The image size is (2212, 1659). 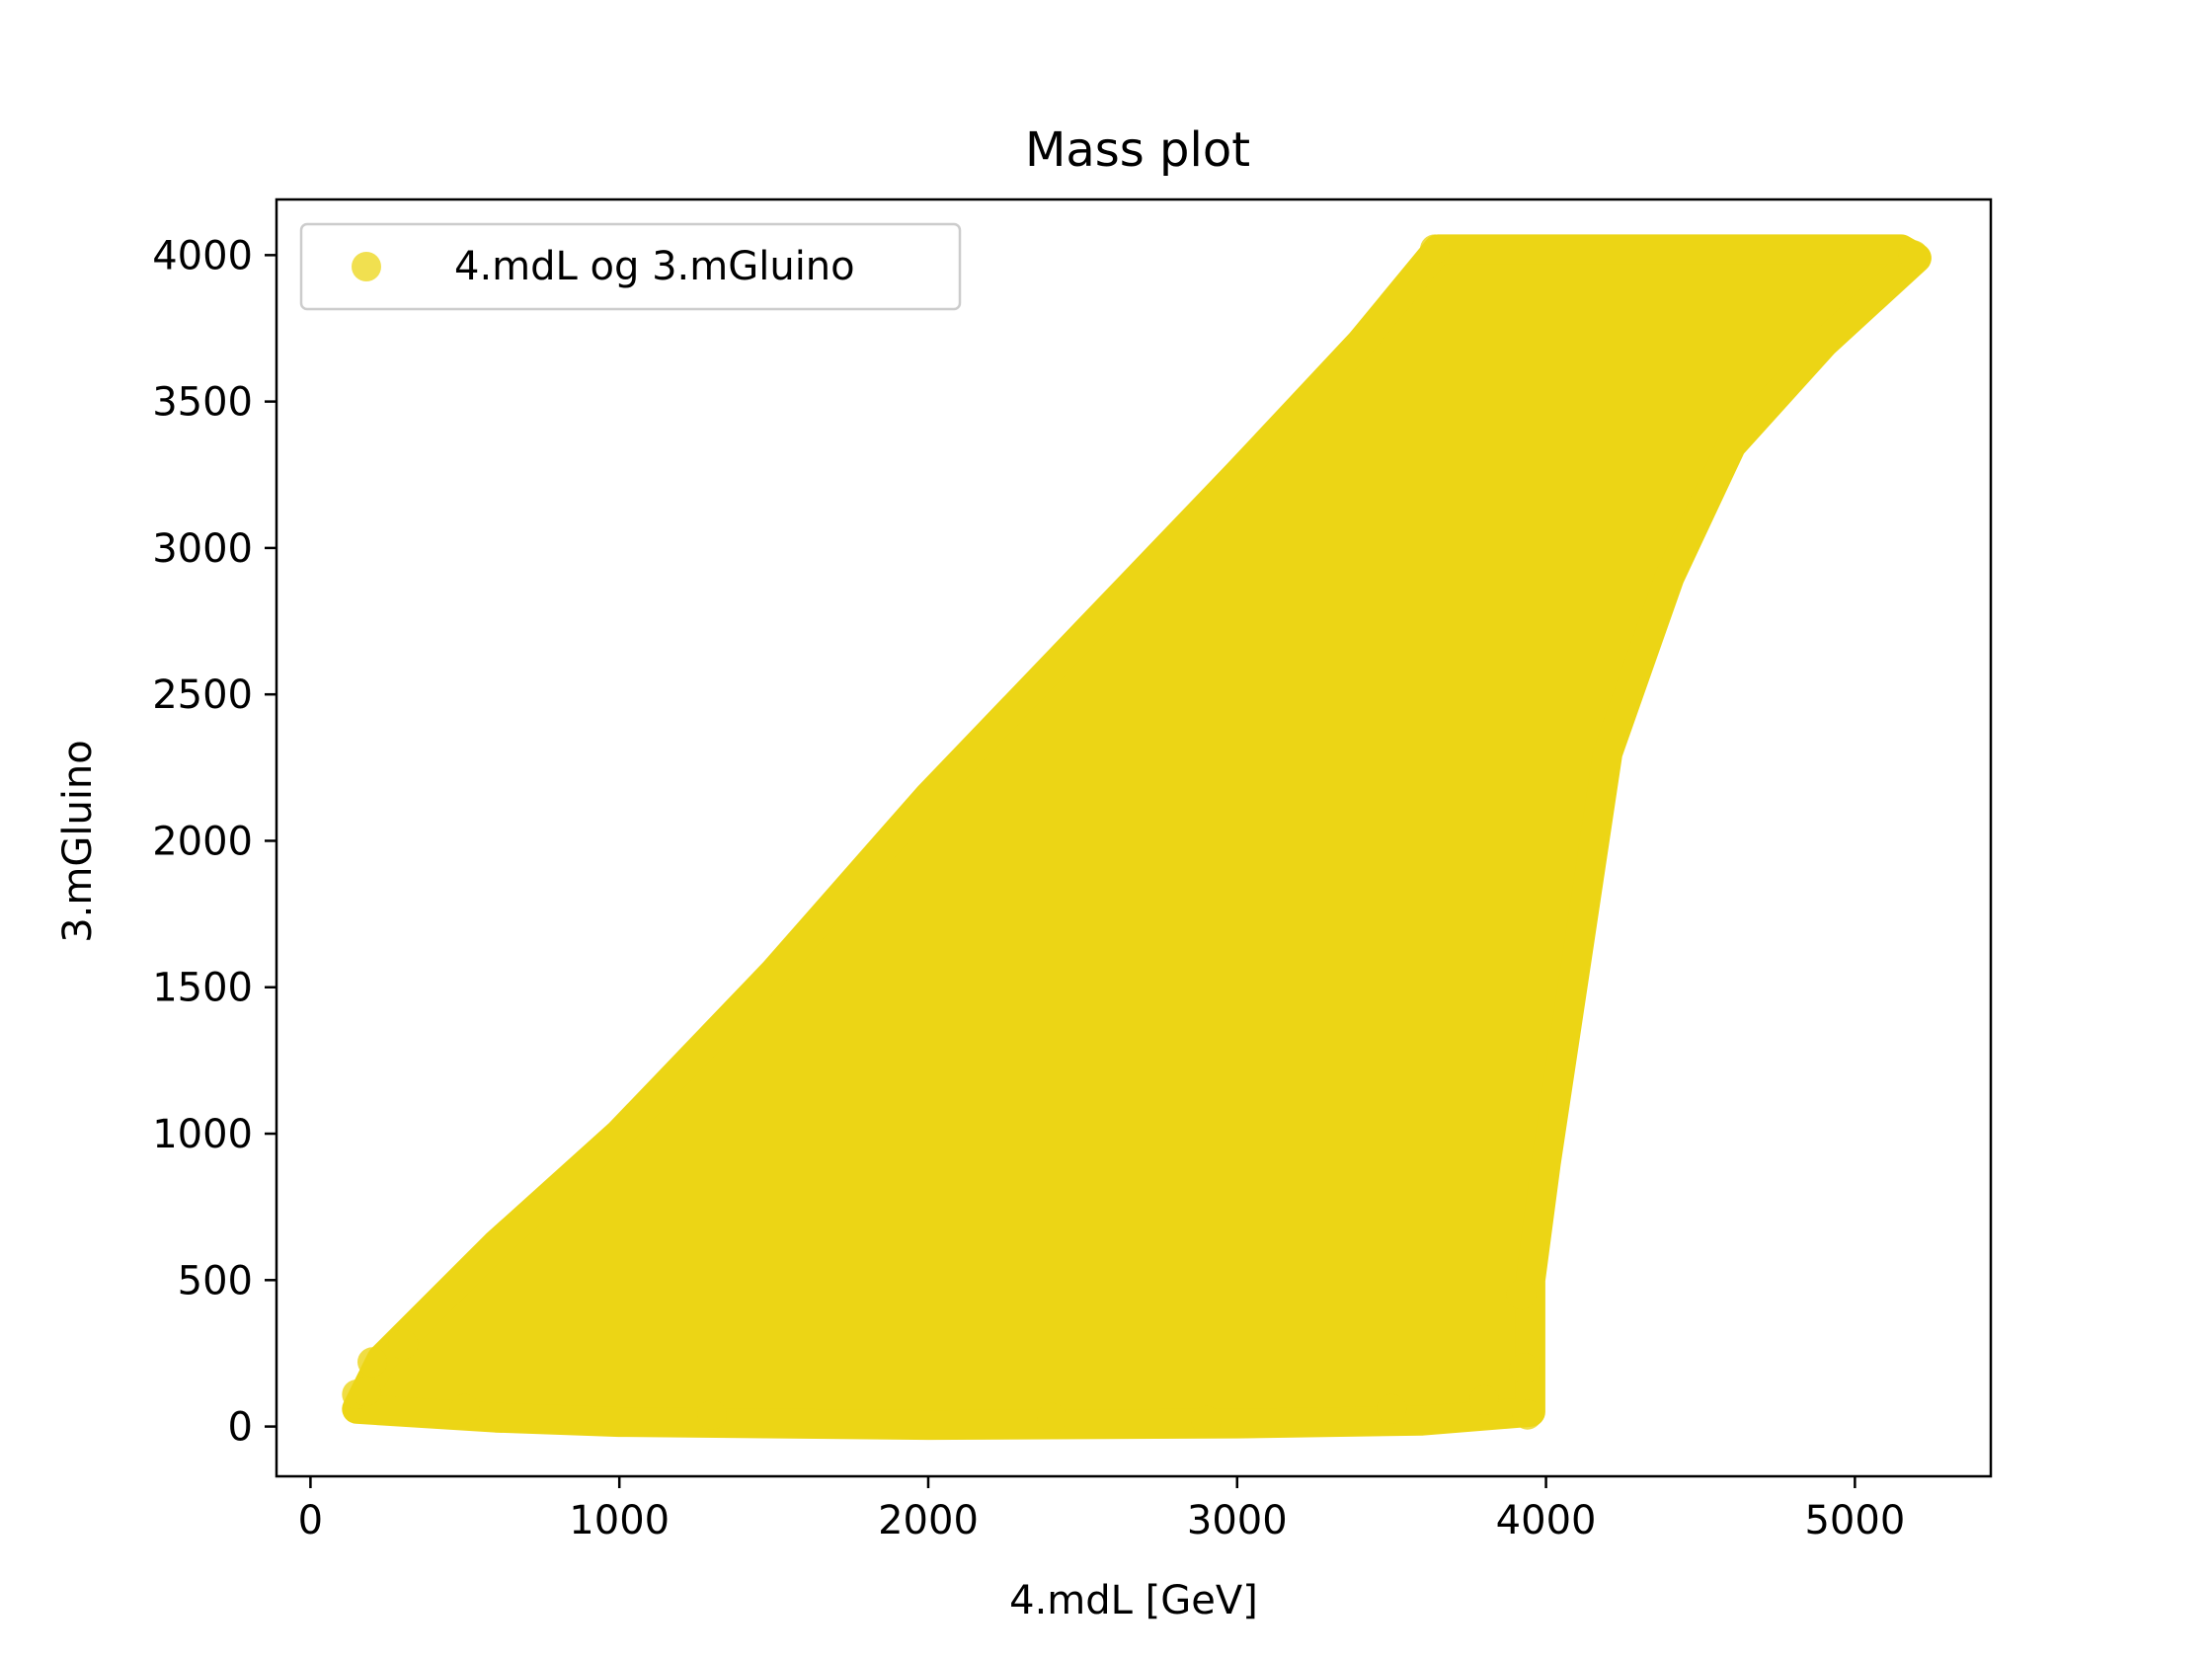 I want to click on y-tick-label: 3500, so click(x=203, y=403).